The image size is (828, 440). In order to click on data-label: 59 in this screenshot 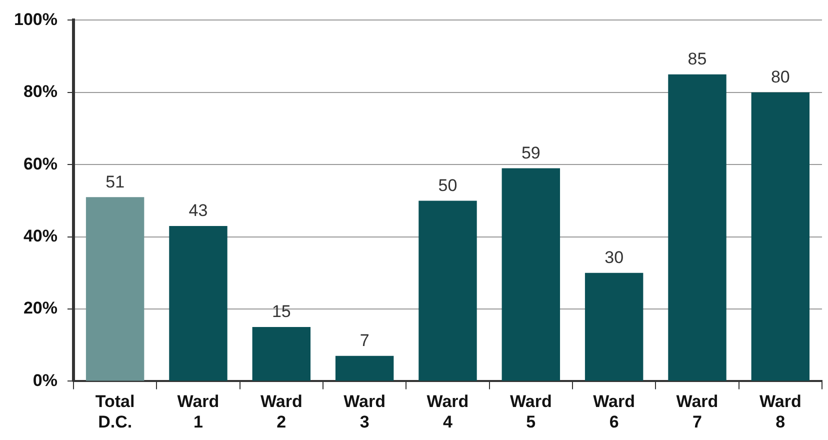, I will do `click(530, 152)`.